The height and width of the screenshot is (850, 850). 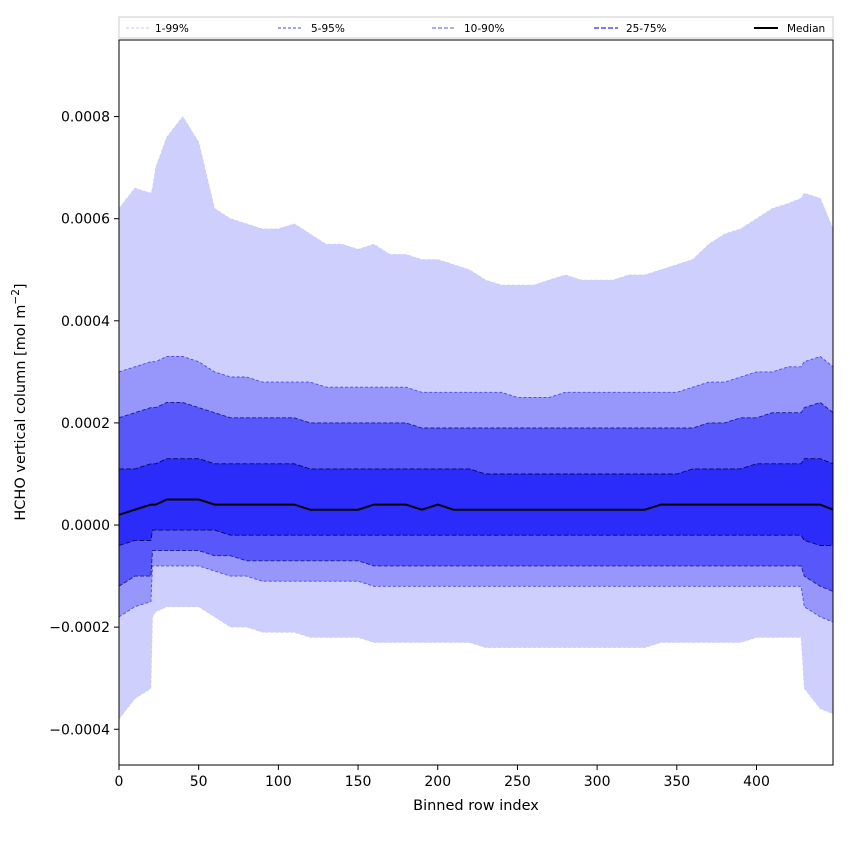 What do you see at coordinates (79, 628) in the screenshot?
I see `y-tick-label: −0.0002` at bounding box center [79, 628].